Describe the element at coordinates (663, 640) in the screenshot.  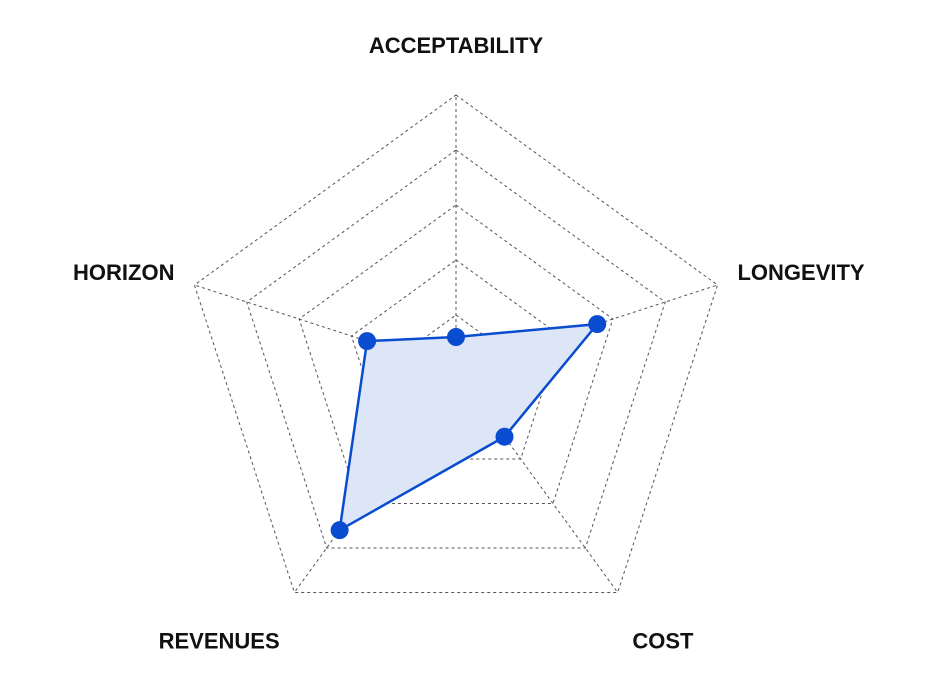
I see `axis-label-cost: COST` at that location.